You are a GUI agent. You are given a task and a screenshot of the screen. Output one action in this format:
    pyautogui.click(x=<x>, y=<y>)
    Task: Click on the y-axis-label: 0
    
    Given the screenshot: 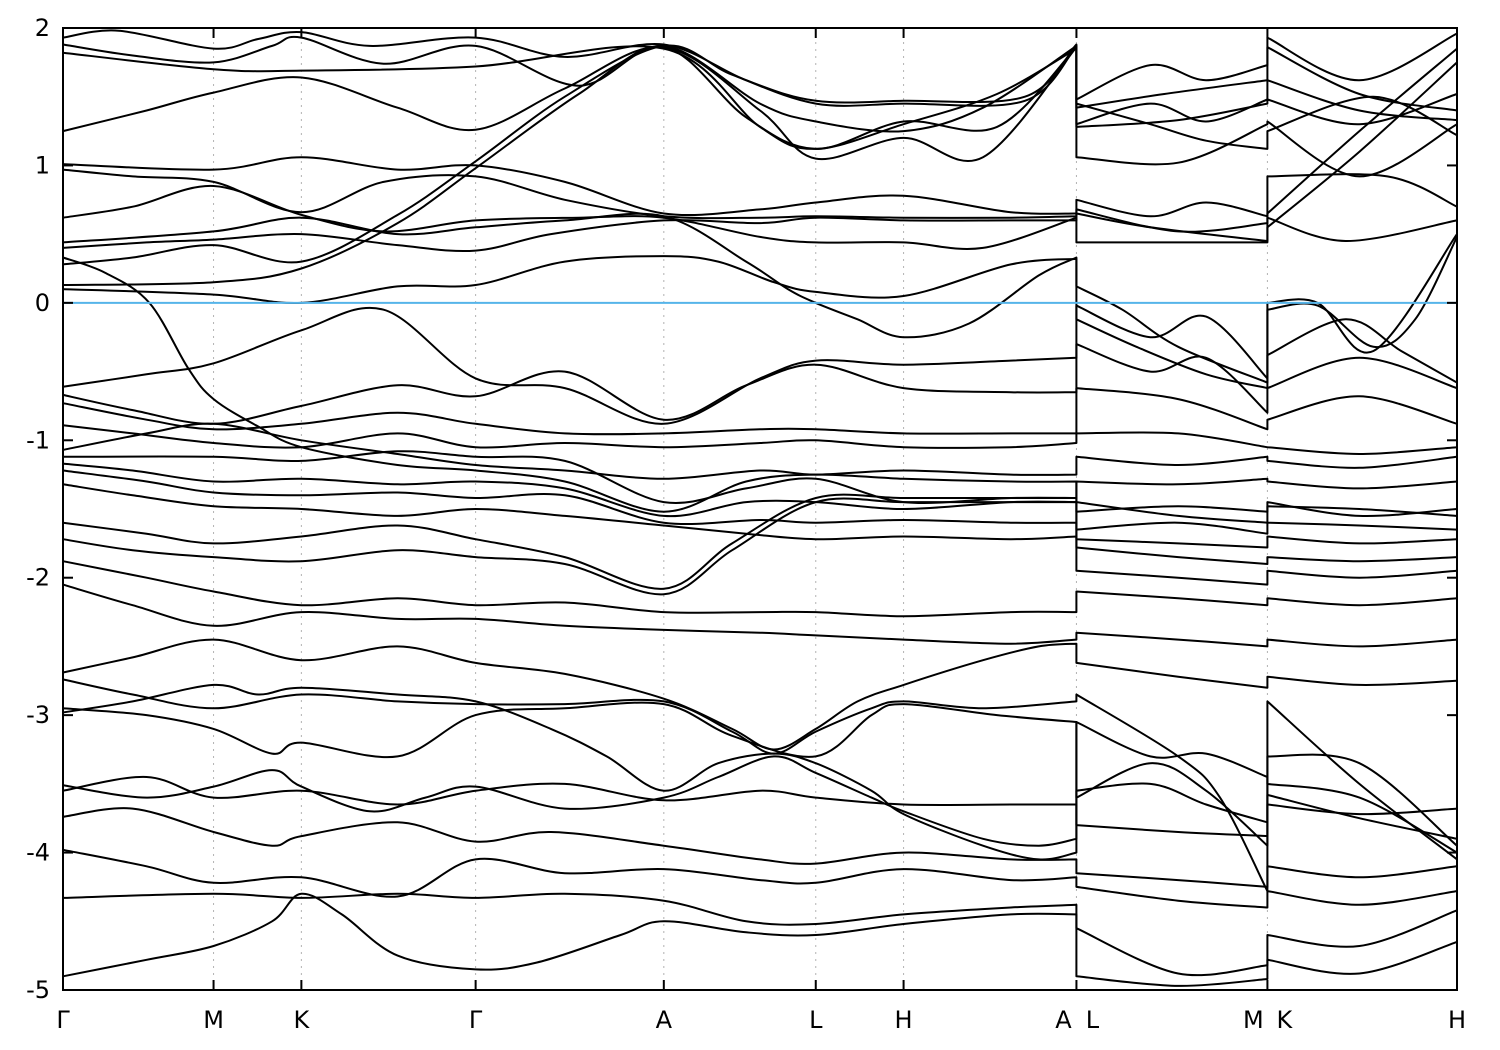 What is the action you would take?
    pyautogui.click(x=42, y=303)
    